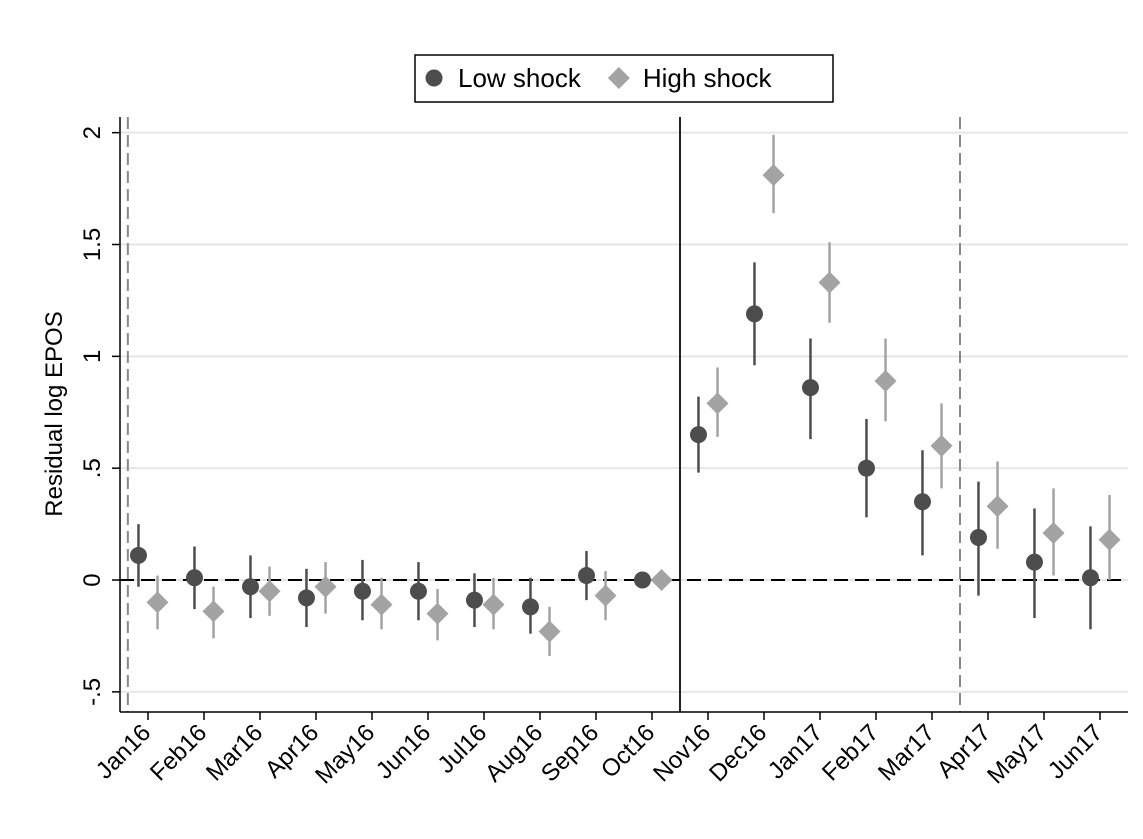  What do you see at coordinates (92, 244) in the screenshot?
I see `y-tick-label: 1.5` at bounding box center [92, 244].